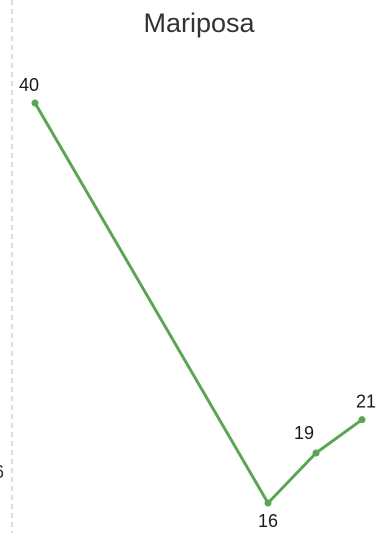  I want to click on data-label: 16, so click(268, 521).